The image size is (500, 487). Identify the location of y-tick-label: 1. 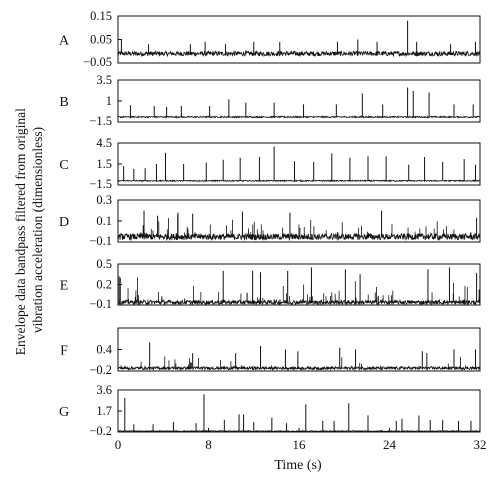
(109, 101).